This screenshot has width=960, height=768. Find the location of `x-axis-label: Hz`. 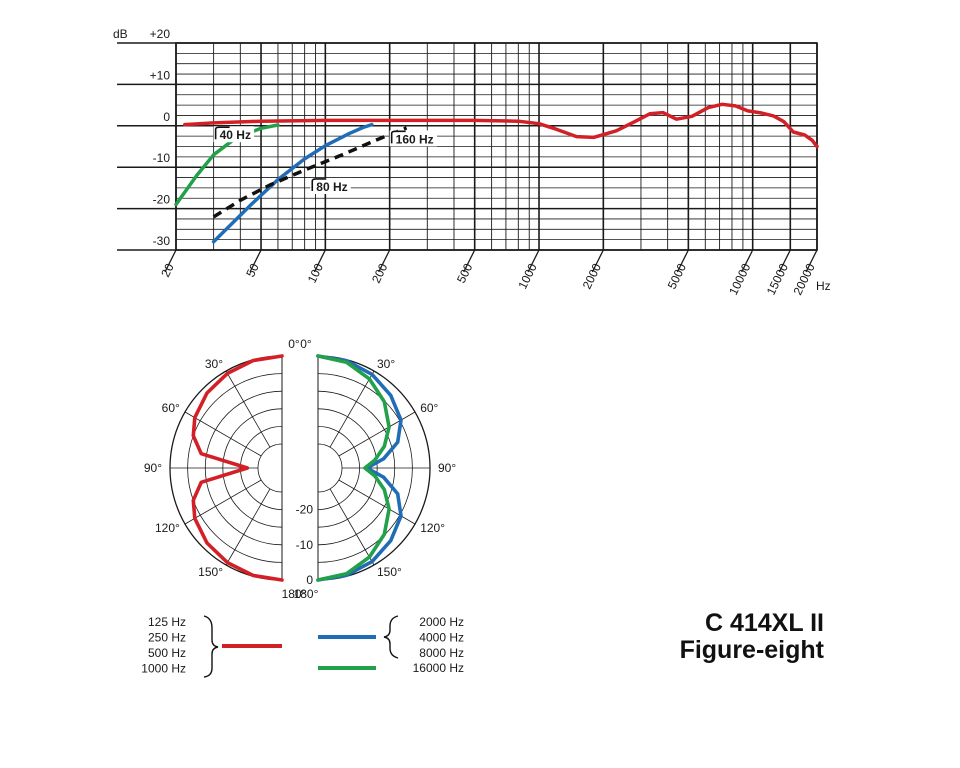

x-axis-label: Hz is located at coordinates (823, 286).